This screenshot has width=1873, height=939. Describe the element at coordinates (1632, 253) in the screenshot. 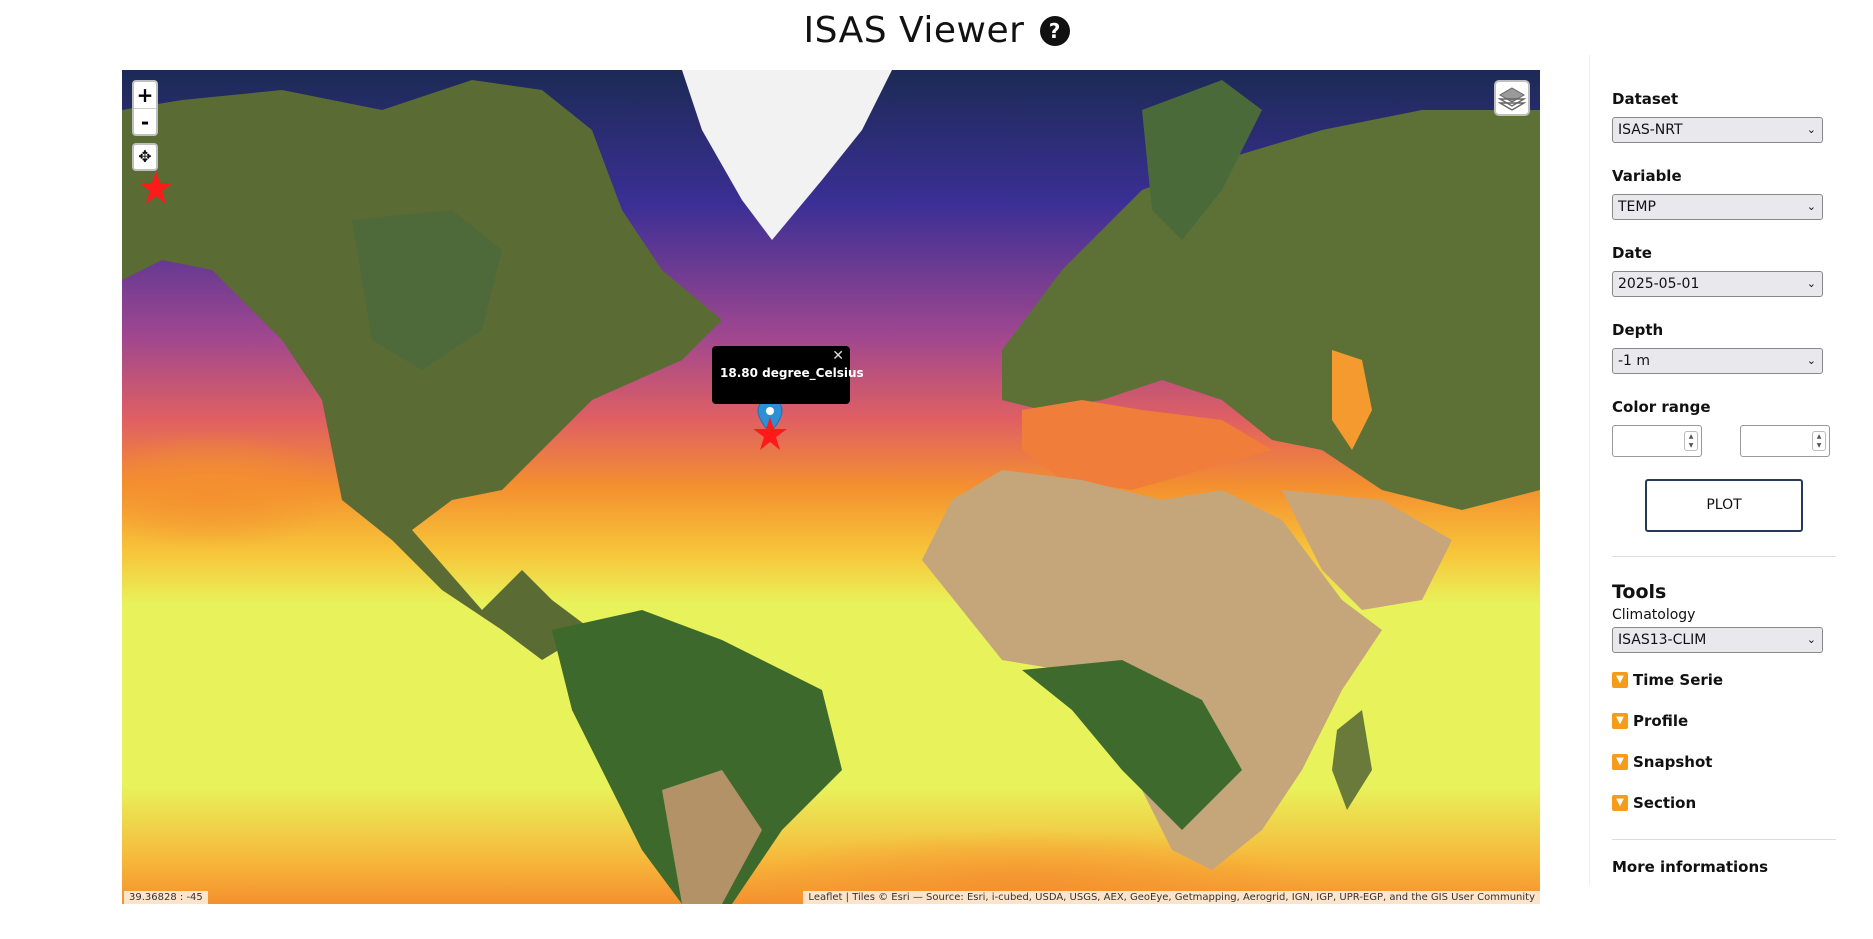

I see `date-label: Date` at that location.